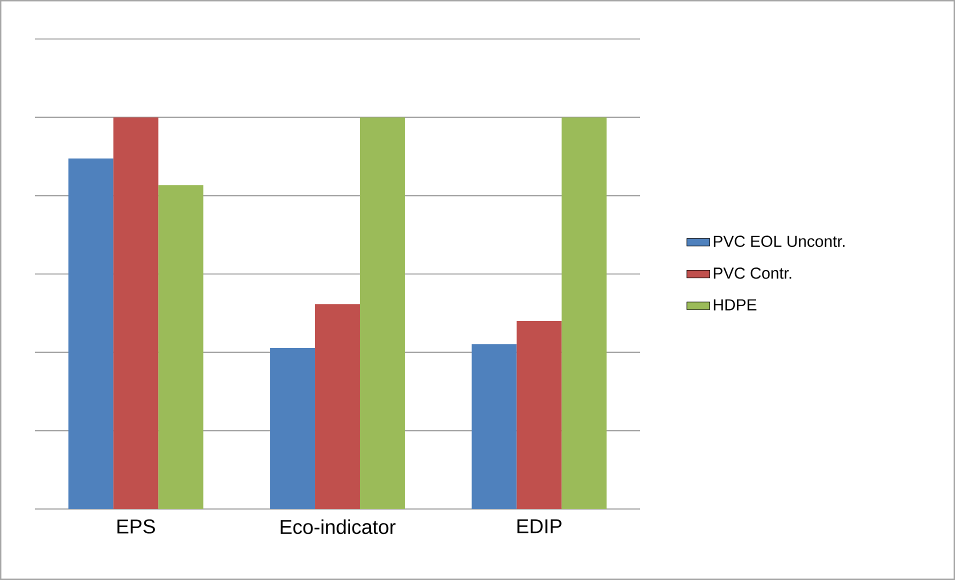 This screenshot has height=580, width=955. Describe the element at coordinates (539, 526) in the screenshot. I see `x-tick-label: EDIP` at that location.